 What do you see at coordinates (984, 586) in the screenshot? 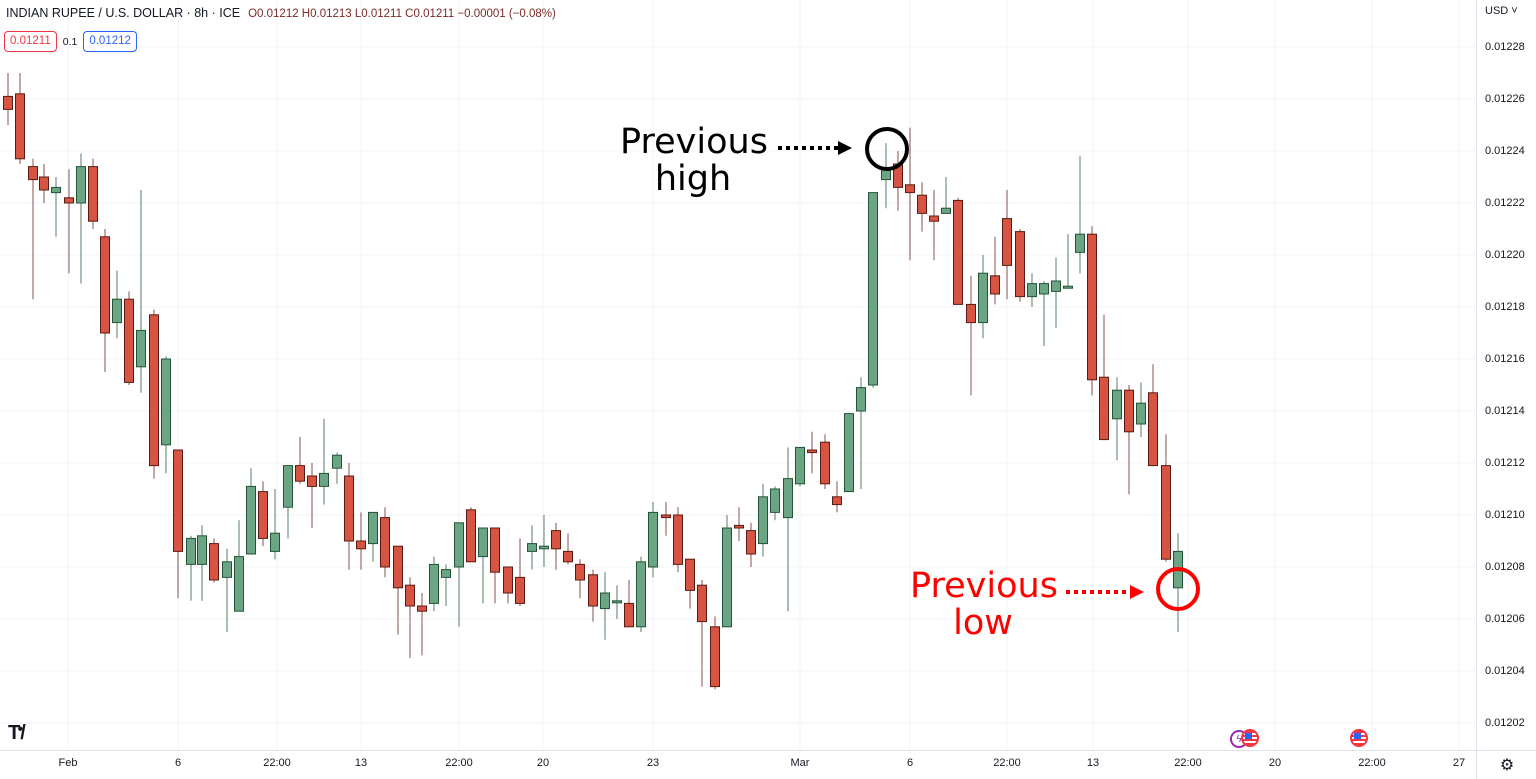
I see `previous-low-label-line1: Previous` at bounding box center [984, 586].